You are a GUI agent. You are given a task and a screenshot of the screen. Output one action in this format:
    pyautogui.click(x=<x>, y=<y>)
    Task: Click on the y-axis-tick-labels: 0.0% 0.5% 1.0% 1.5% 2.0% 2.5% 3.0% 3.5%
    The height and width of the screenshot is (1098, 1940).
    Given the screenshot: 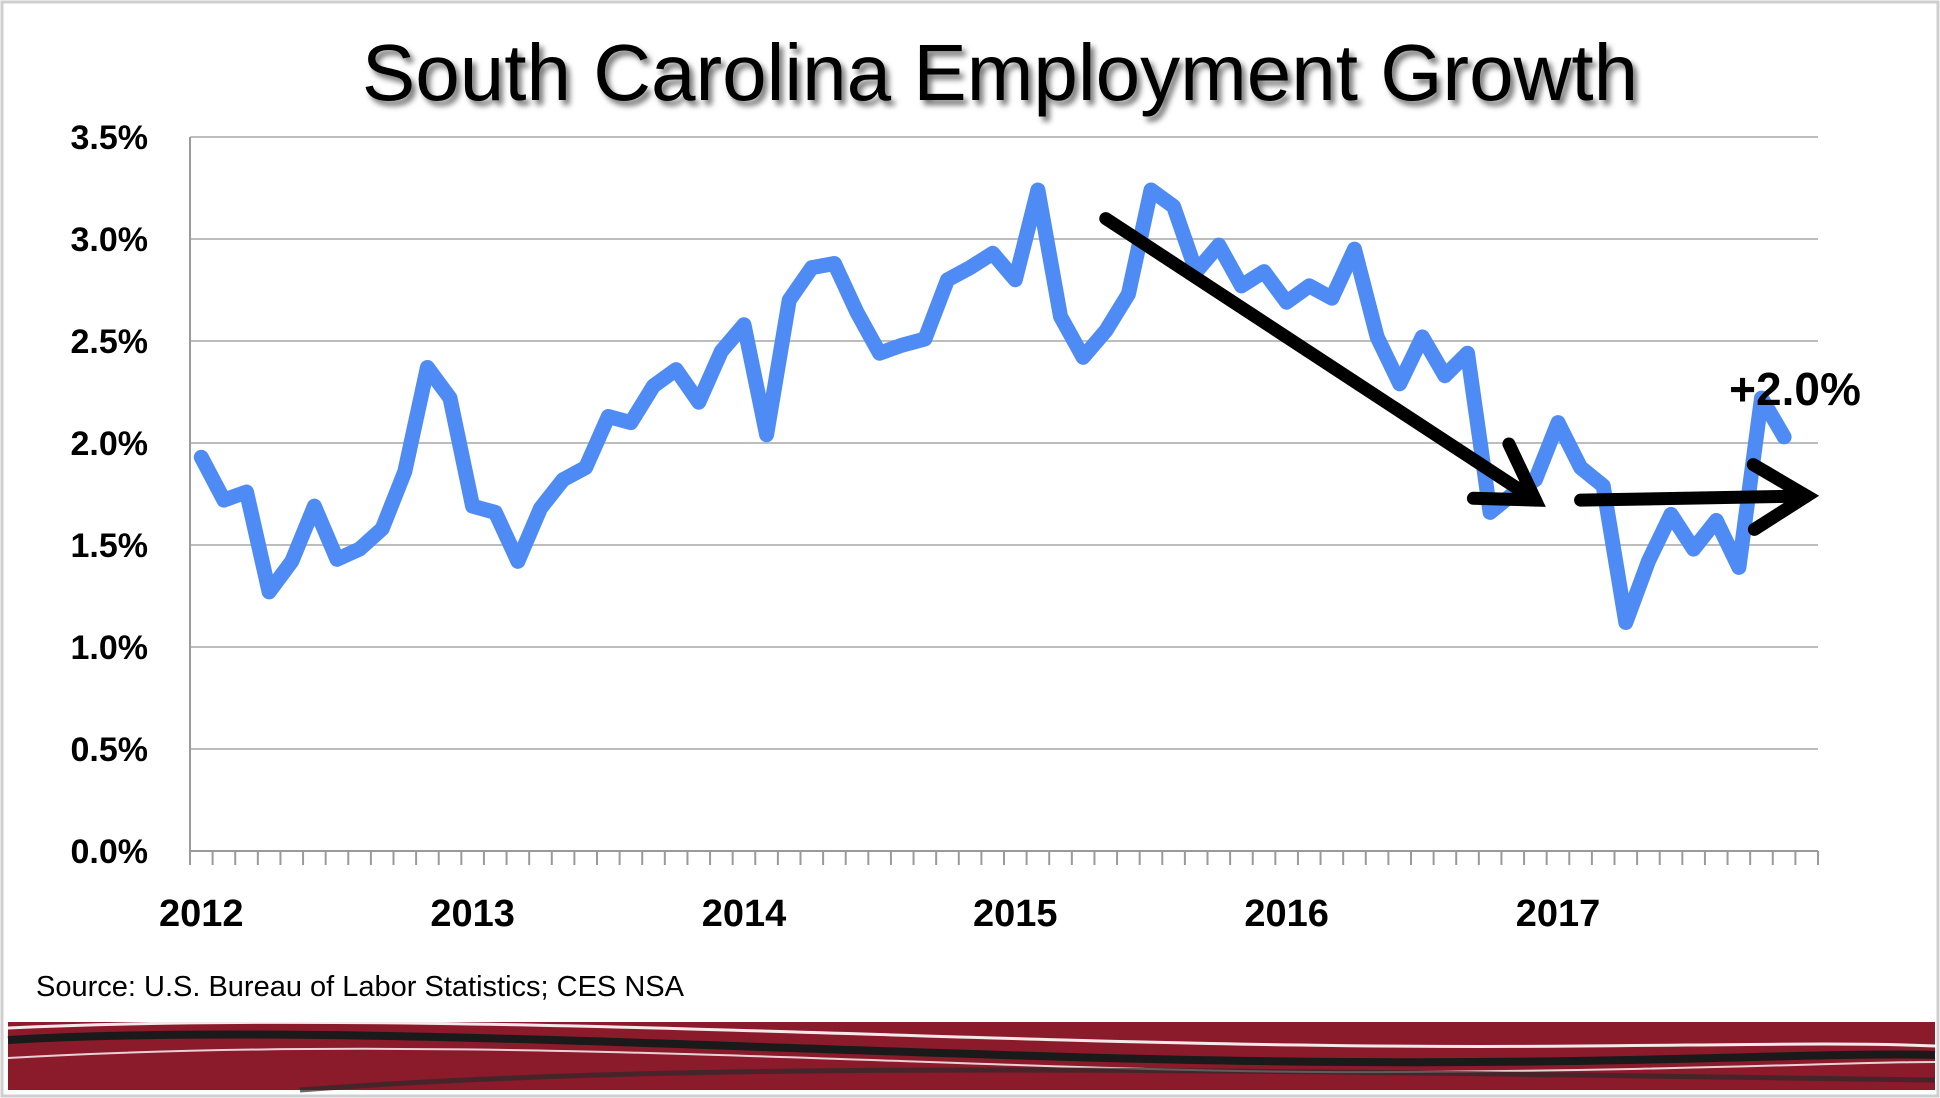 What is the action you would take?
    pyautogui.click(x=110, y=495)
    